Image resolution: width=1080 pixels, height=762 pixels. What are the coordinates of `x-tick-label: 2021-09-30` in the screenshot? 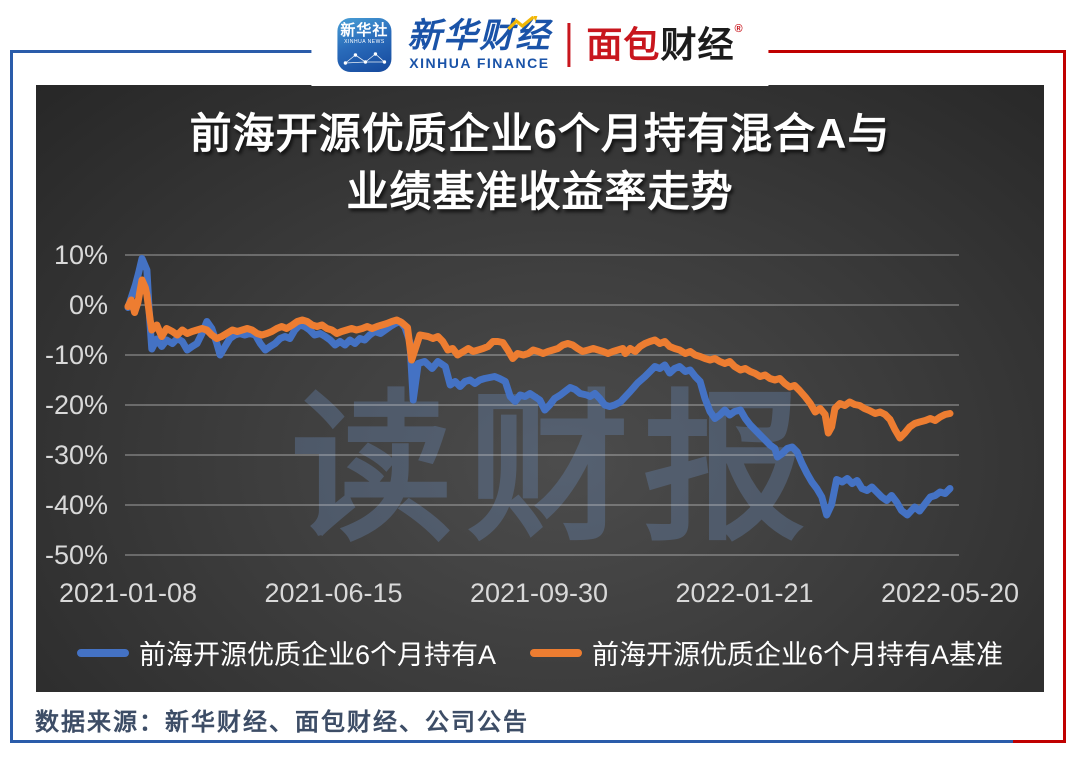 It's located at (539, 593).